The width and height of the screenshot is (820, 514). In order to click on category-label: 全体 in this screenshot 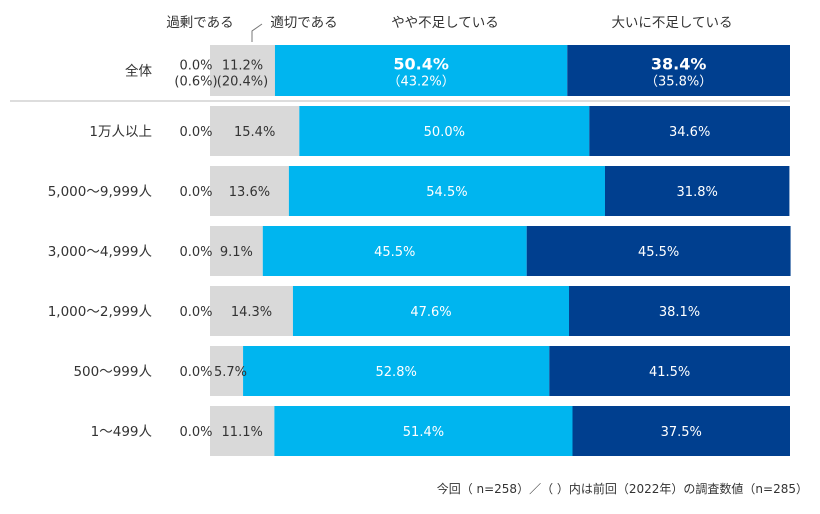, I will do `click(138, 71)`.